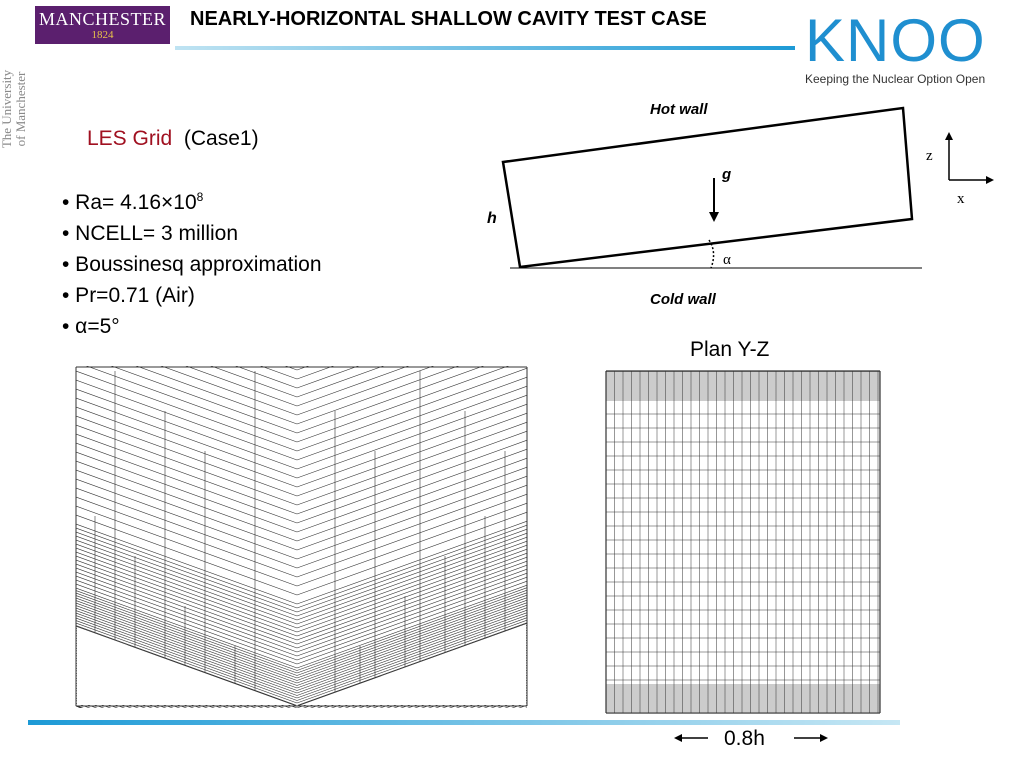  What do you see at coordinates (492, 218) in the screenshot?
I see `height-label: h` at bounding box center [492, 218].